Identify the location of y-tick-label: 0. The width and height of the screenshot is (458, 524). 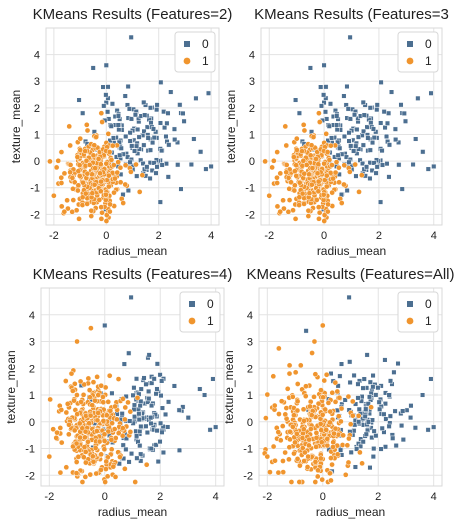
(252, 162).